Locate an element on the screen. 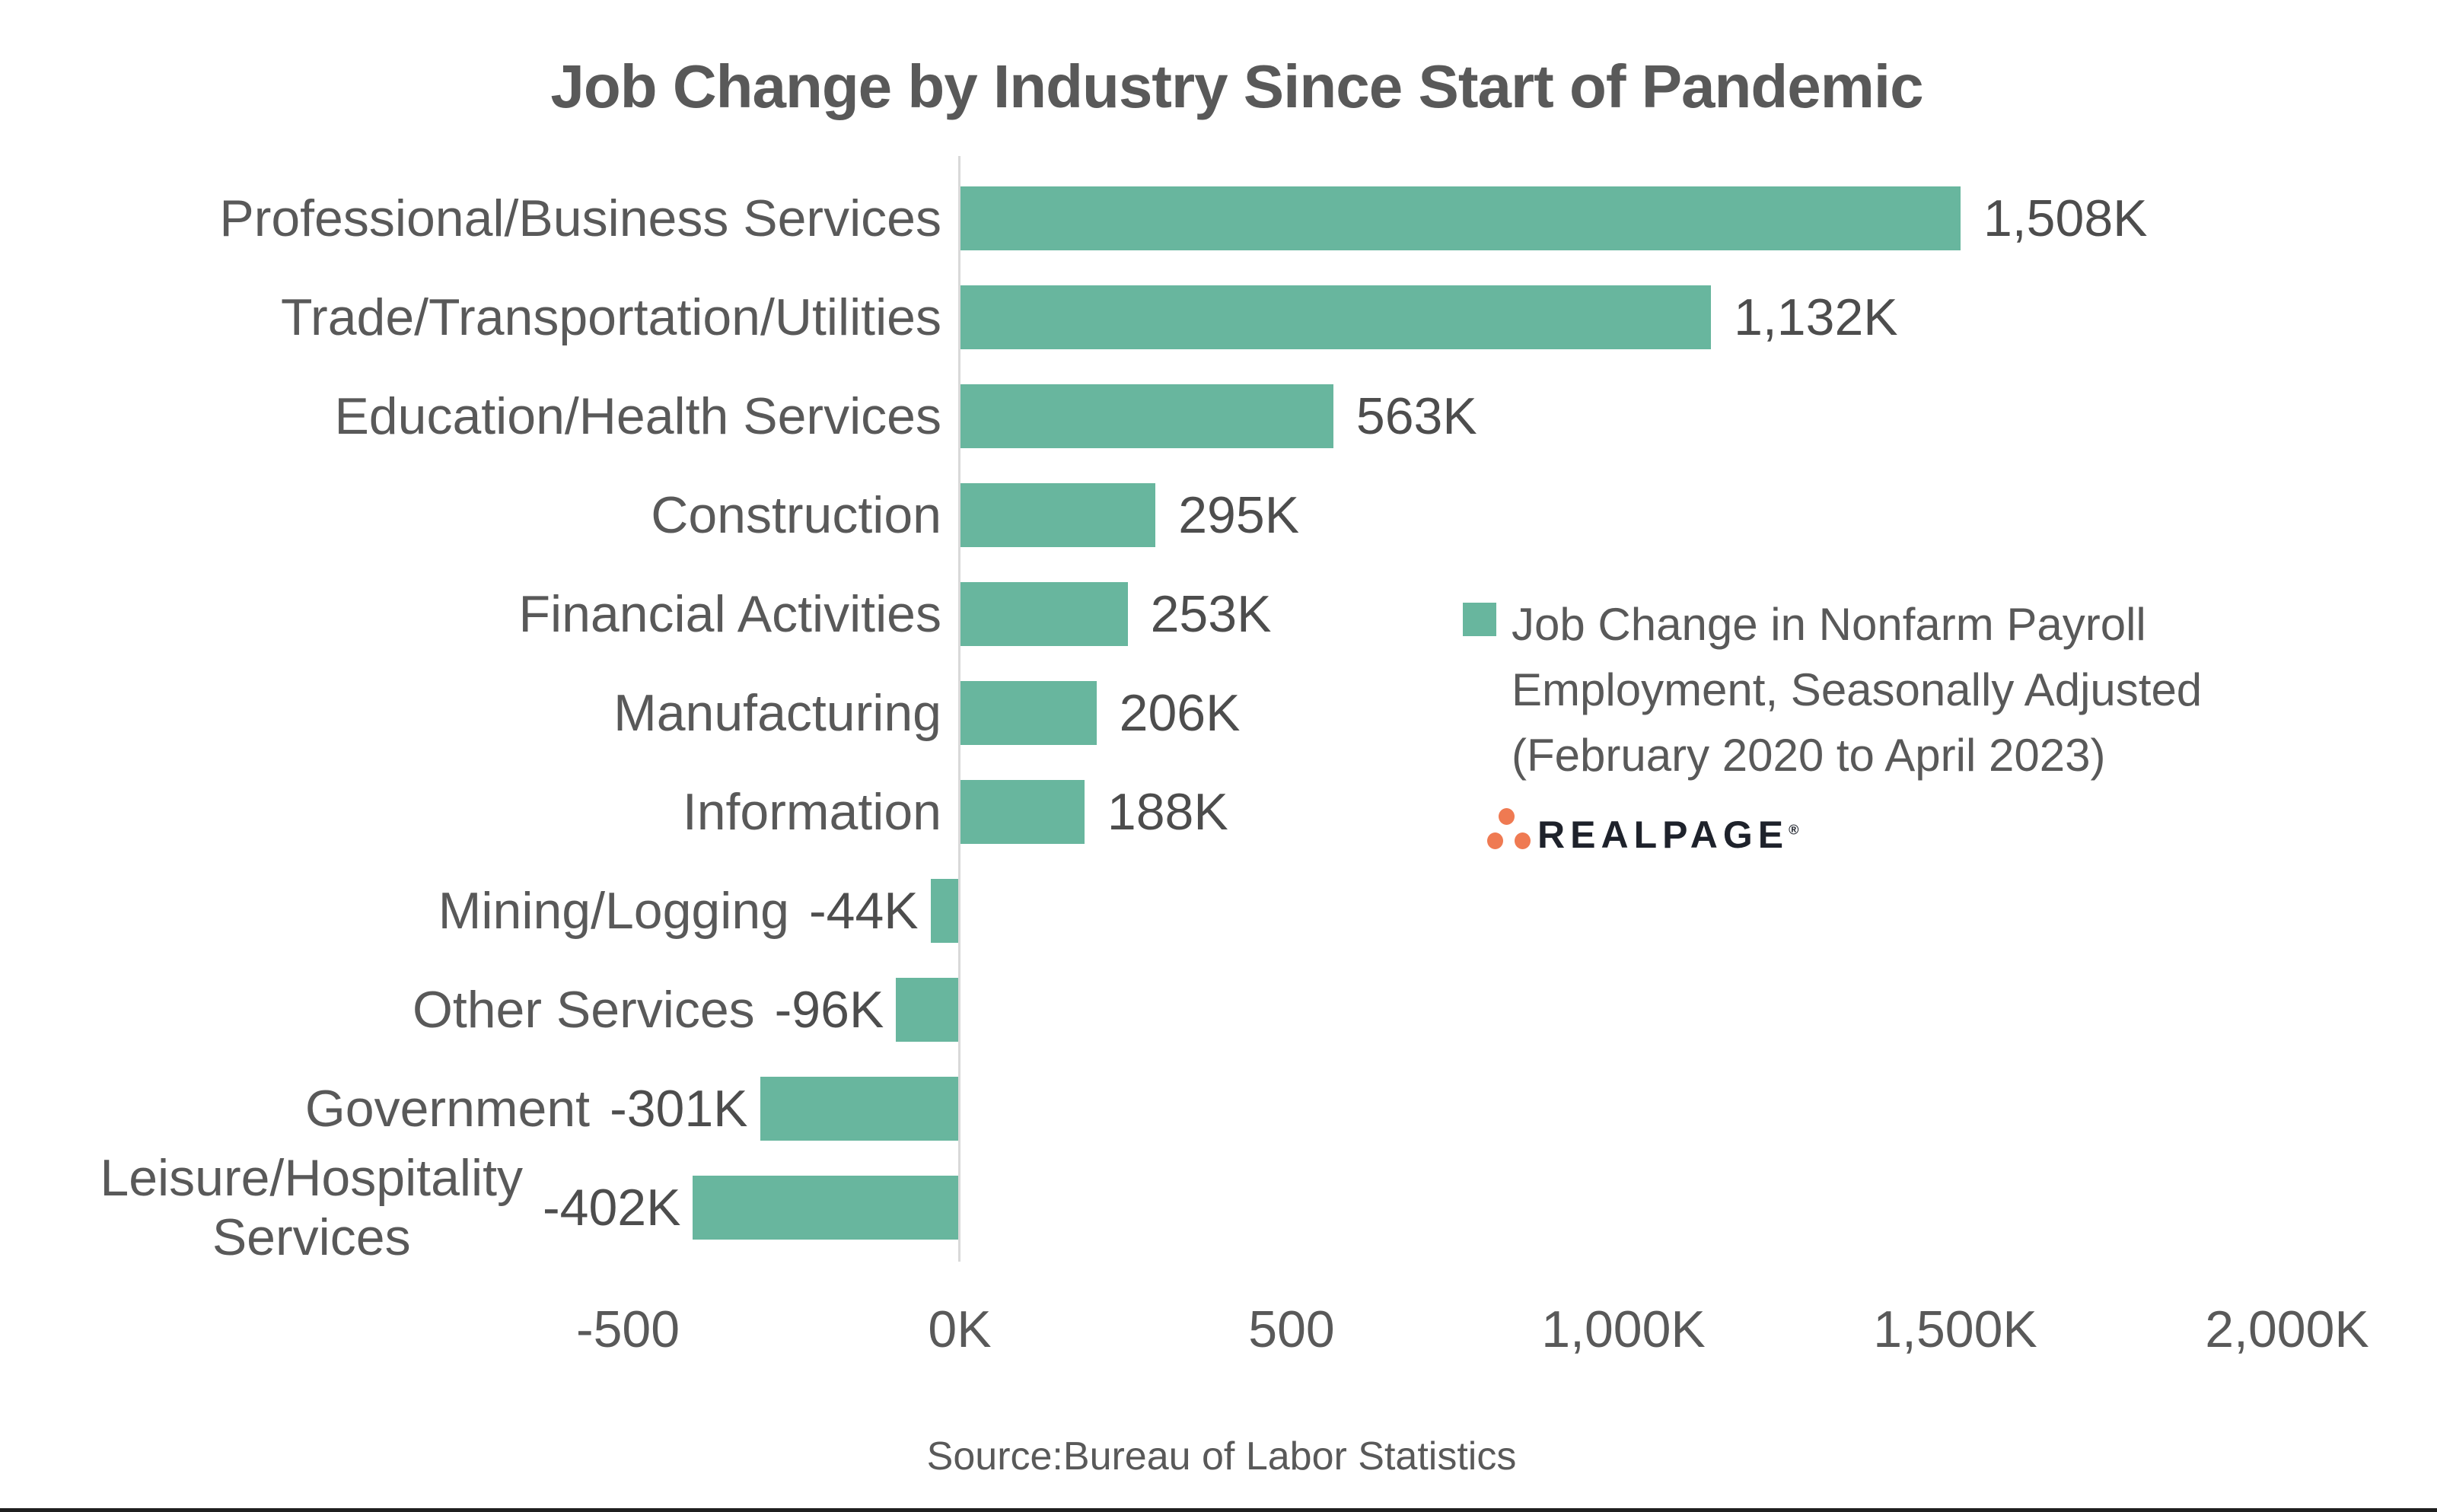 The width and height of the screenshot is (2437, 1512). category-and-value-label: Government -301K is located at coordinates (526, 1108).